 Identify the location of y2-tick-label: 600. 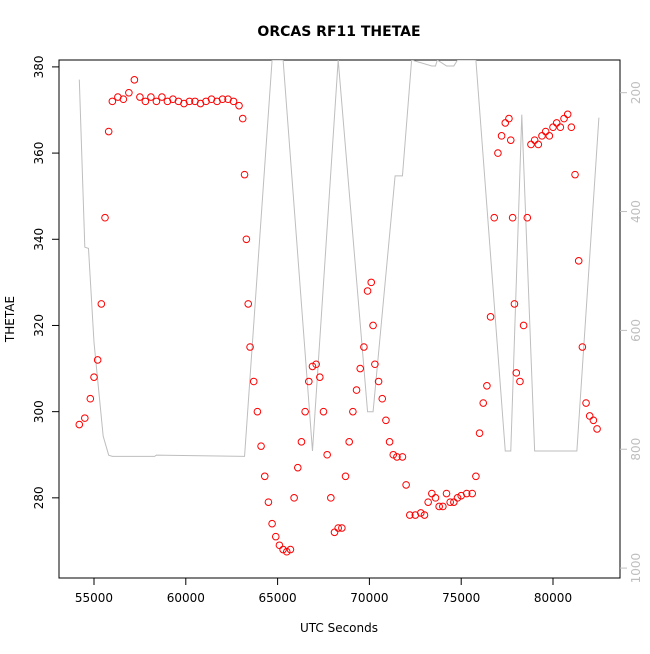
(636, 330).